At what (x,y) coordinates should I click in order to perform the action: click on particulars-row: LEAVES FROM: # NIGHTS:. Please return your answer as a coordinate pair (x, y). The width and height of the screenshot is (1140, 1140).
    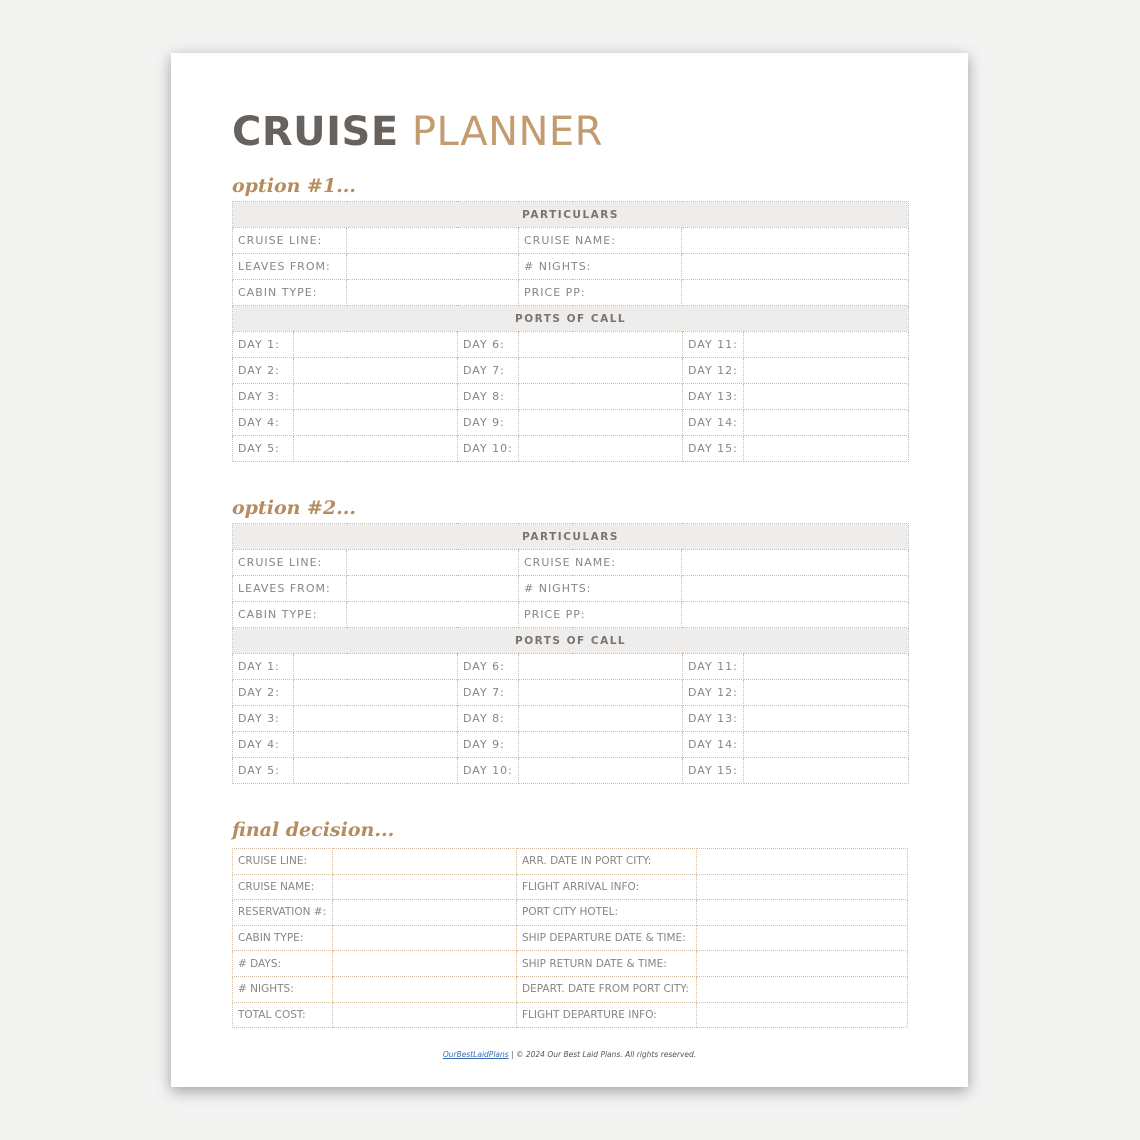
    Looking at the image, I should click on (571, 588).